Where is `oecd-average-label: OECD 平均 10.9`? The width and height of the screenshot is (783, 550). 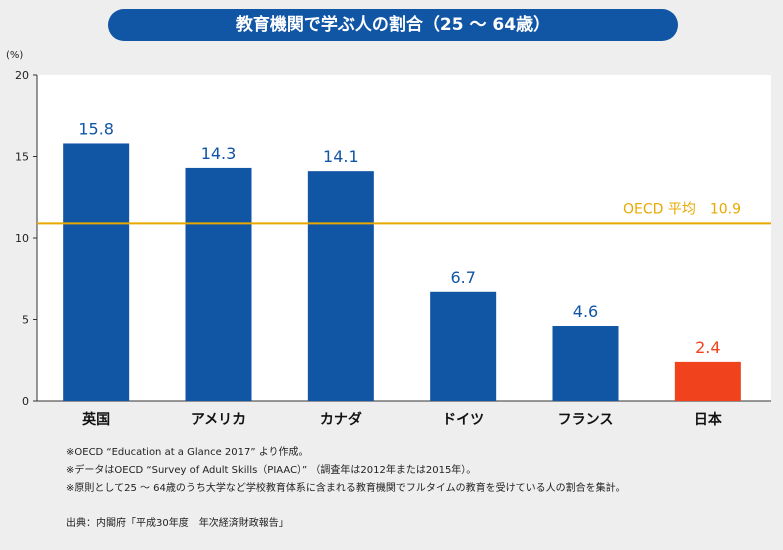
oecd-average-label: OECD 平均 10.9 is located at coordinates (682, 209).